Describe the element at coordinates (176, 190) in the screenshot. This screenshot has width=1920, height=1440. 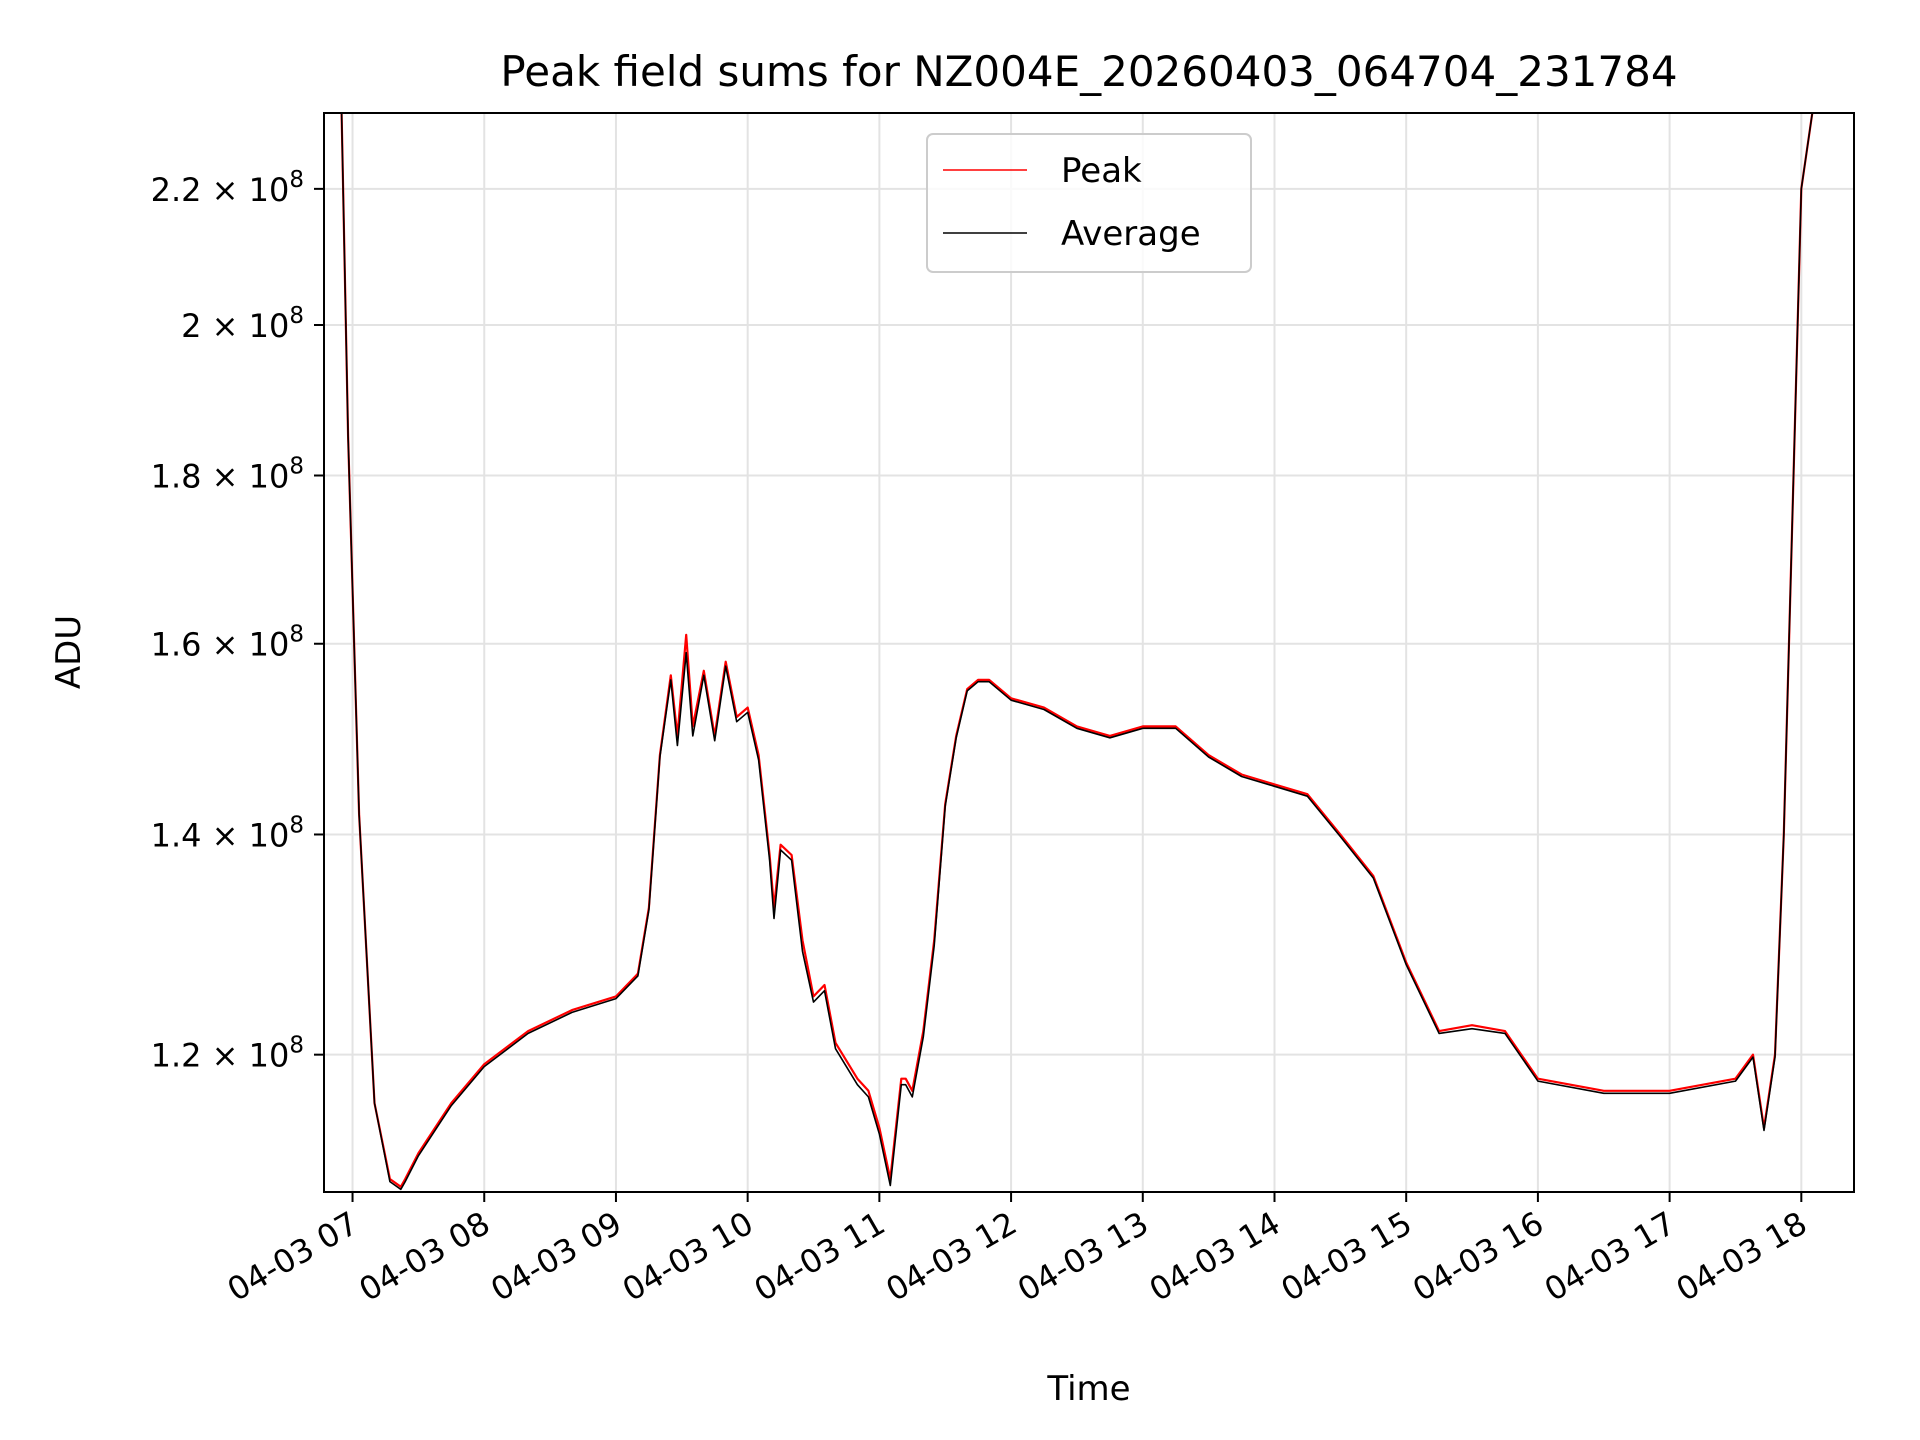
I see `y-tick-mantissa: 2.2` at that location.